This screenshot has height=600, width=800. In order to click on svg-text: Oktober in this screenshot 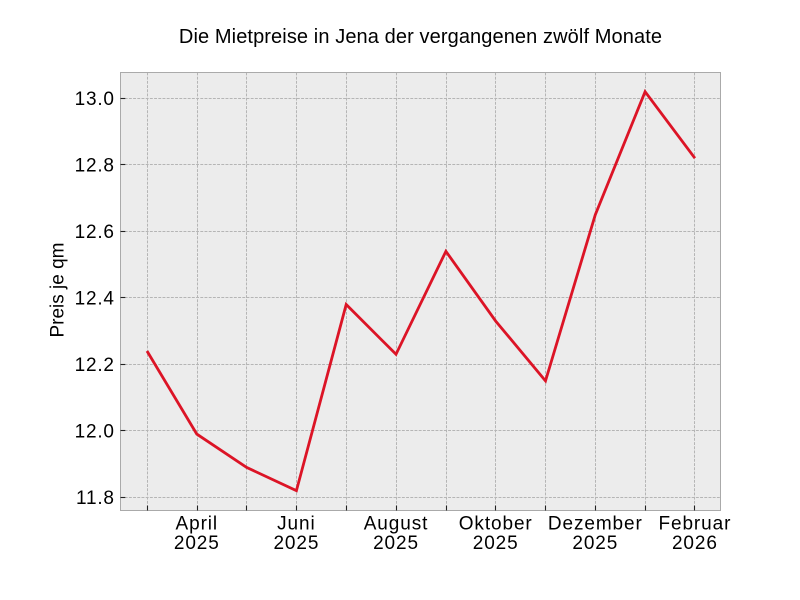, I will do `click(496, 524)`.